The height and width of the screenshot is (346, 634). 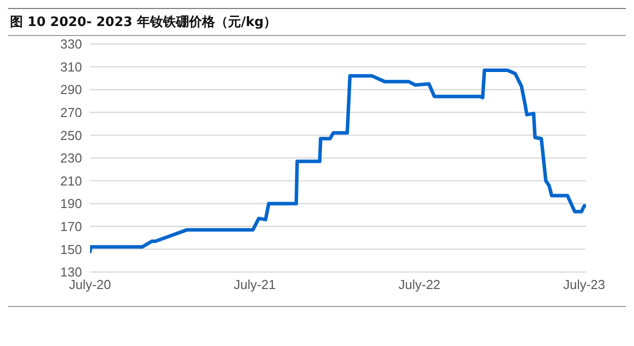 What do you see at coordinates (71, 66) in the screenshot?
I see `y-tick-label: 310` at bounding box center [71, 66].